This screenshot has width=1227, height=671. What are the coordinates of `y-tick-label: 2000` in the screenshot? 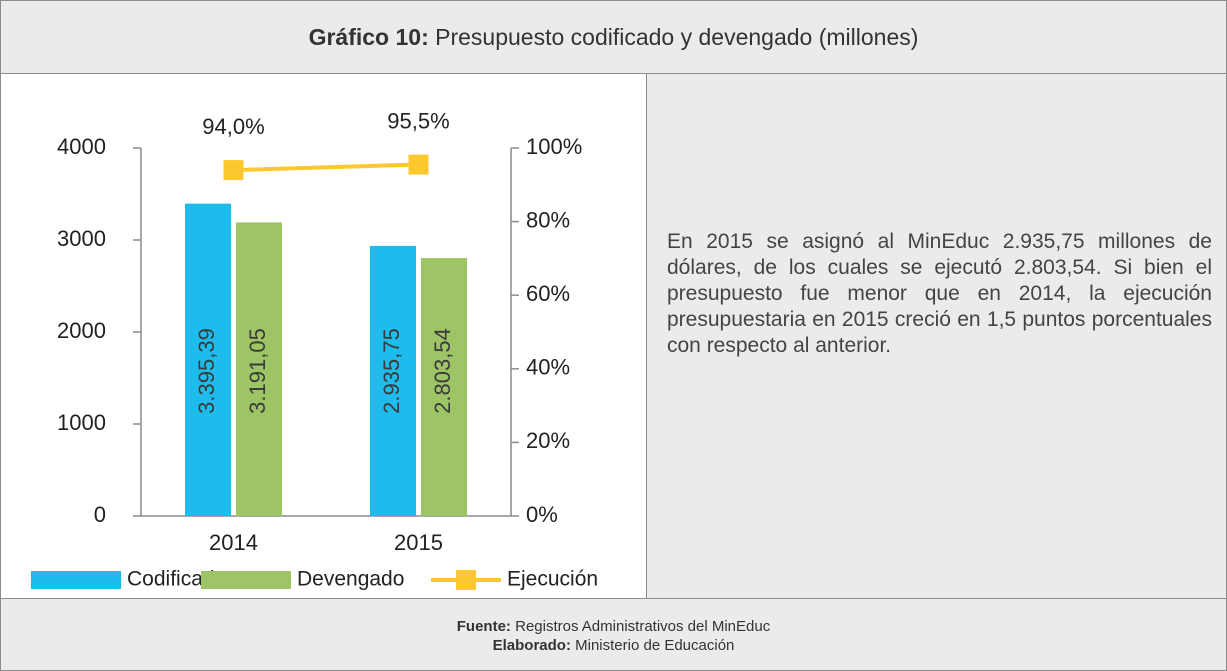 It's located at (81, 330).